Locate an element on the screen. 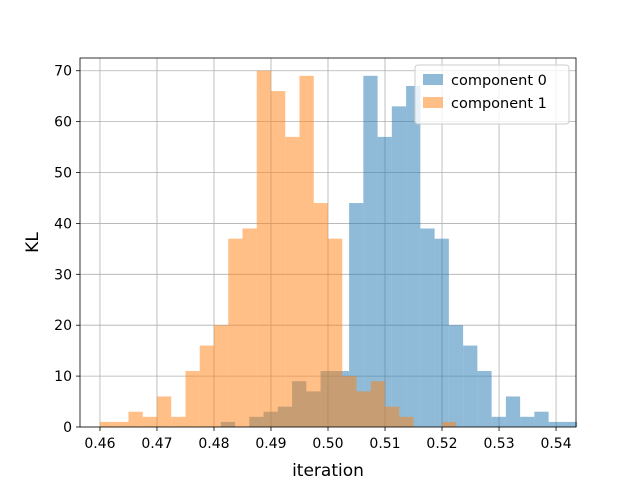 Image resolution: width=640 pixels, height=480 pixels. y-tick-label: 40 is located at coordinates (63, 224).